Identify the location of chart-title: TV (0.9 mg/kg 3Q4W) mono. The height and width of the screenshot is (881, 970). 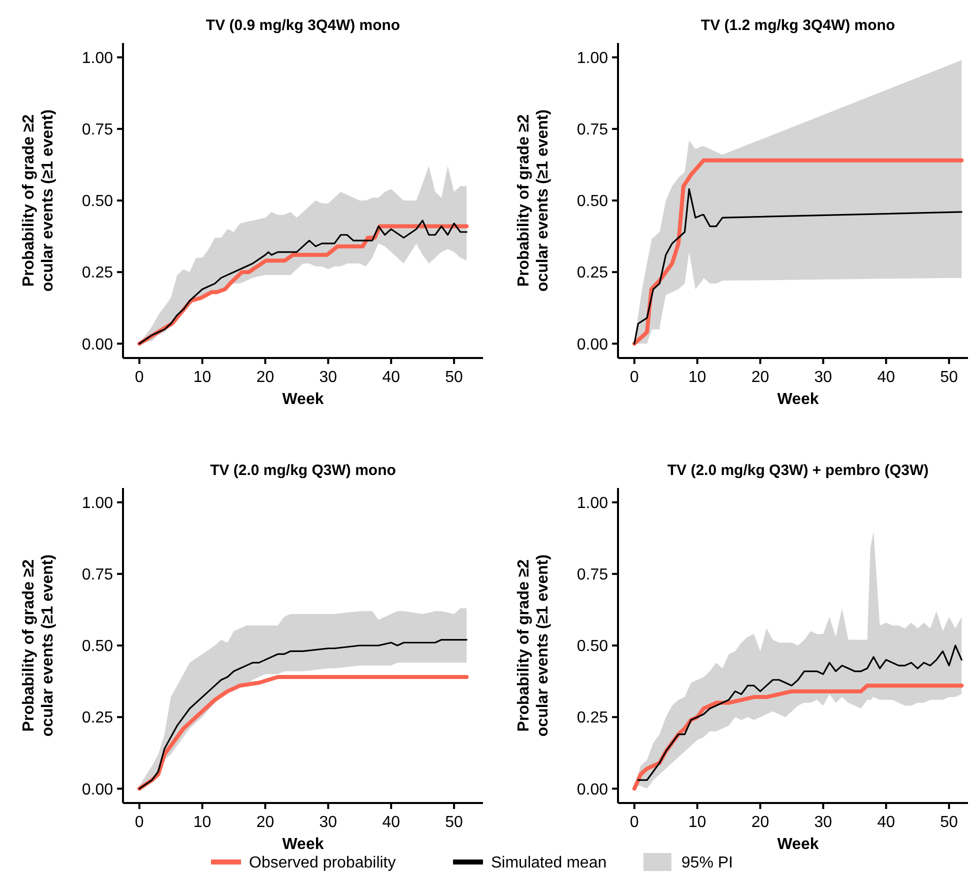
(303, 25).